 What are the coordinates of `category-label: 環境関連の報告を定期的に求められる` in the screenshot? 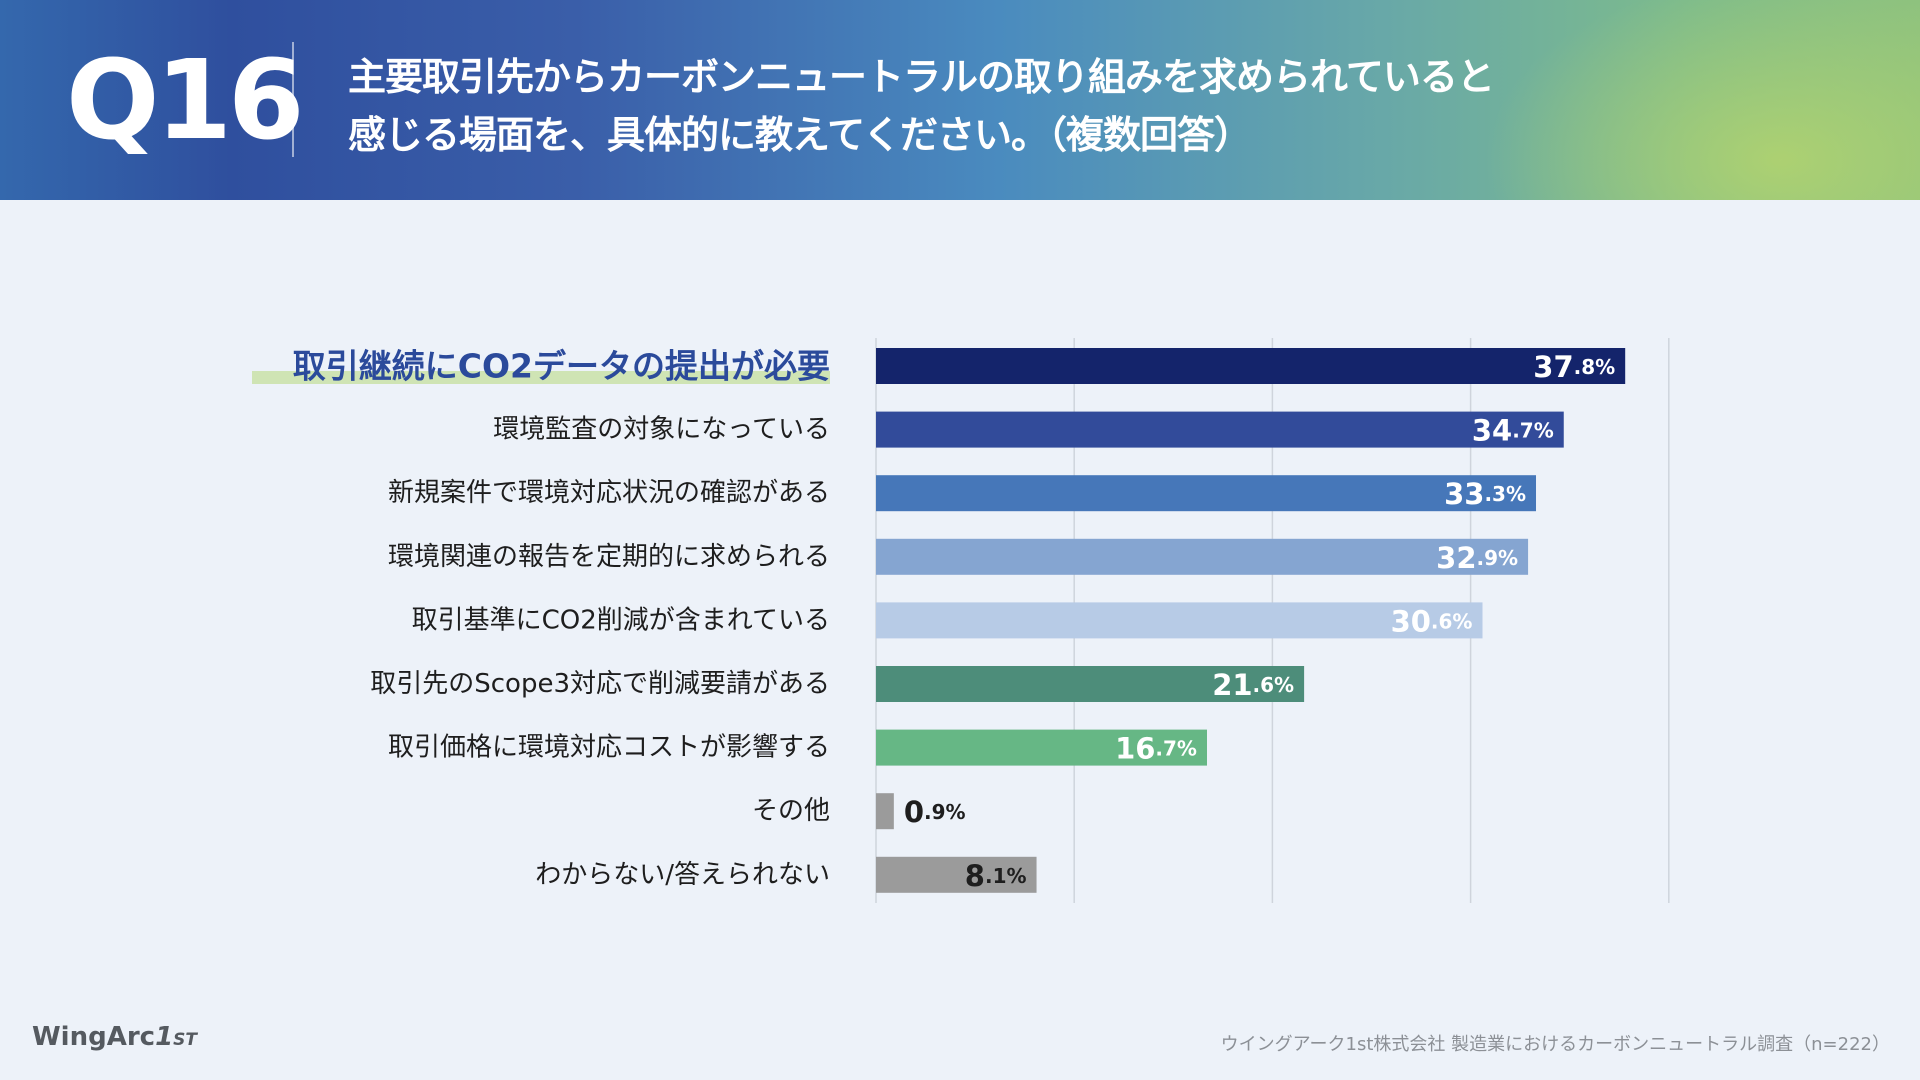 It's located at (609, 557).